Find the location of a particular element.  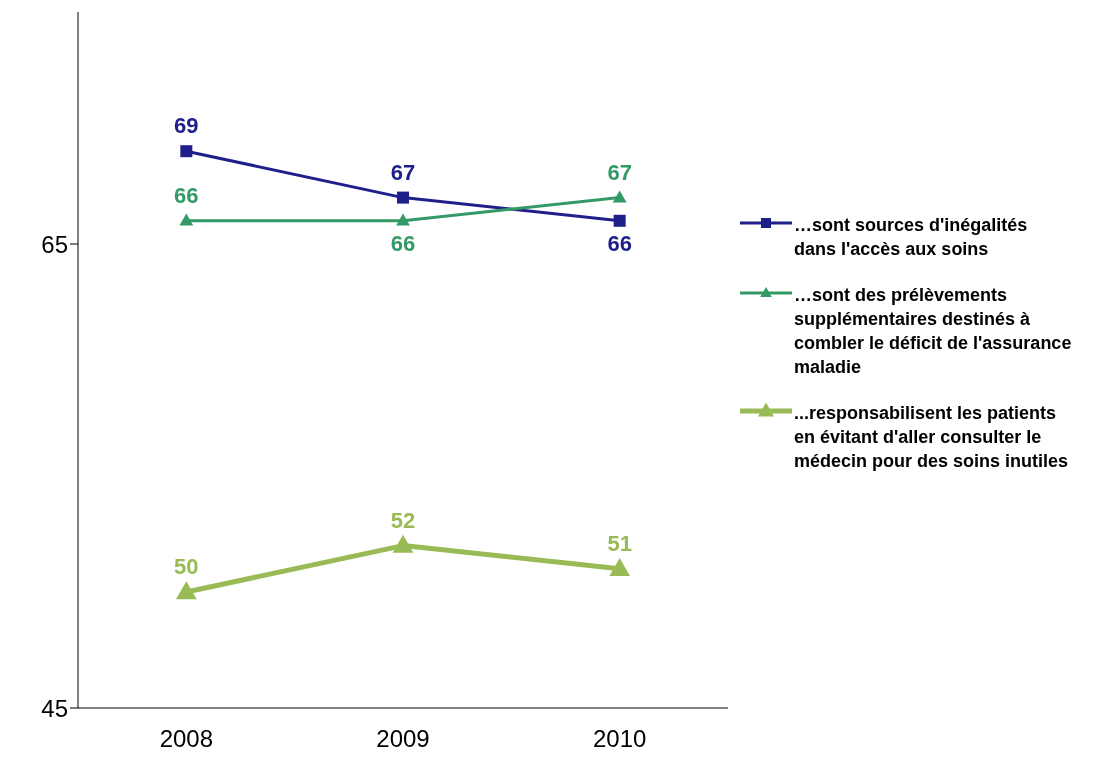

x-tick-label: 2008 is located at coordinates (186, 739).